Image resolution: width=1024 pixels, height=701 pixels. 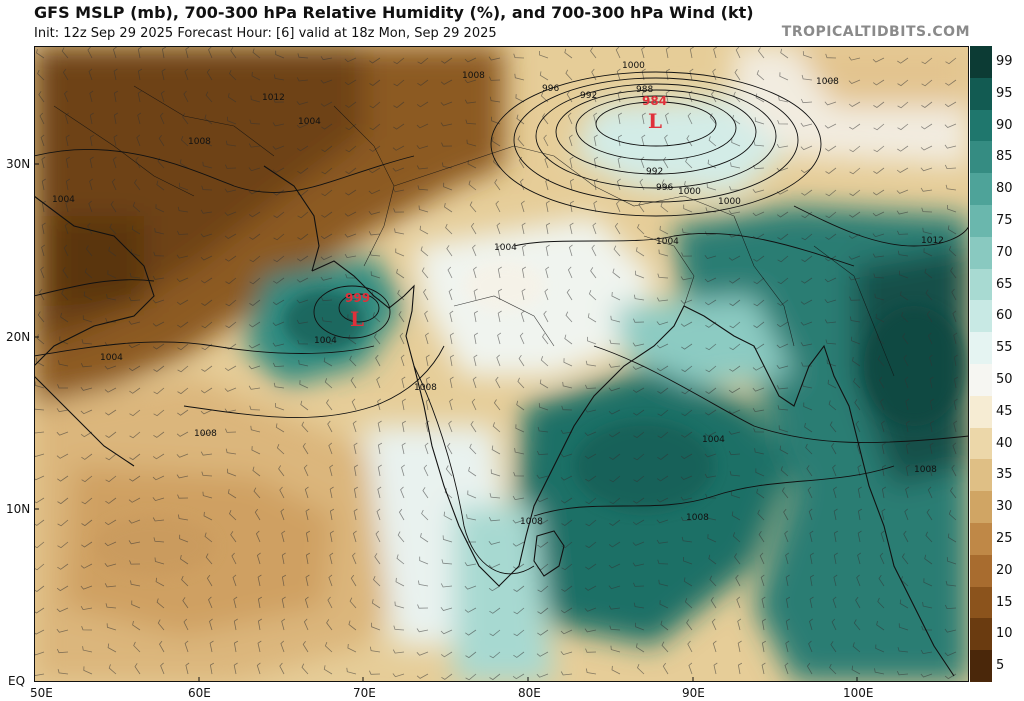 I want to click on lat-label: 30N, so click(x=18, y=164).